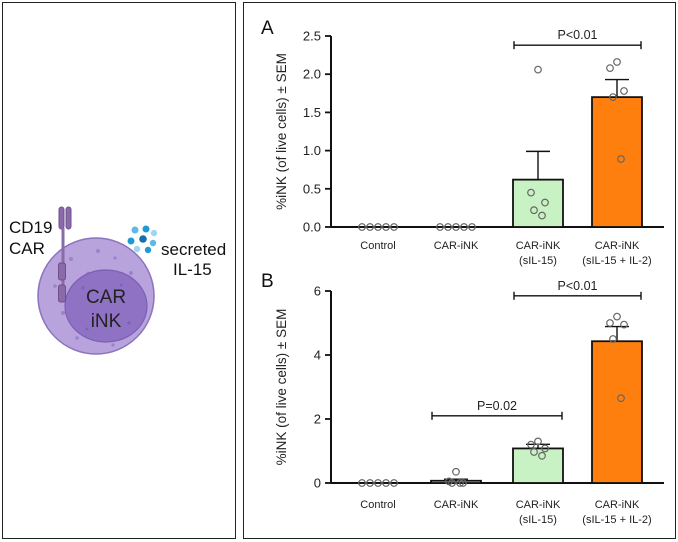 The width and height of the screenshot is (678, 542). What do you see at coordinates (616, 520) in the screenshot?
I see `chart-b-category-sublabel: (sIL-15 + IL-2)` at bounding box center [616, 520].